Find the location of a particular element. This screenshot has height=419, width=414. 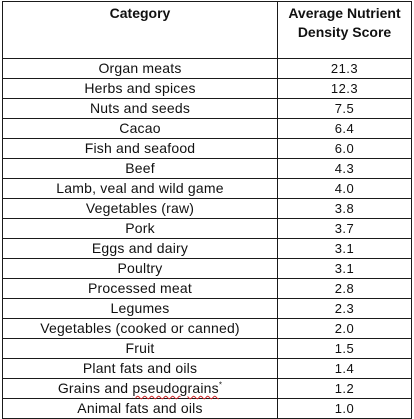

score-cell: 2.8 is located at coordinates (344, 288).